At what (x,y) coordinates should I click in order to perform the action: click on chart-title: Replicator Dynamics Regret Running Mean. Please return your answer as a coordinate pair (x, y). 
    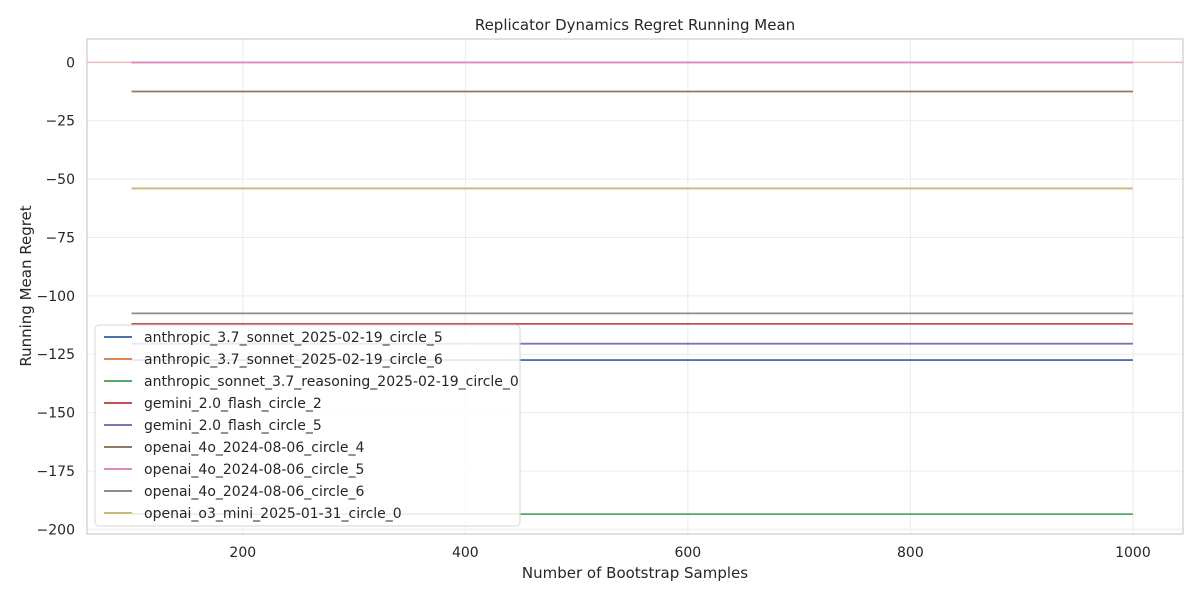
    Looking at the image, I should click on (635, 25).